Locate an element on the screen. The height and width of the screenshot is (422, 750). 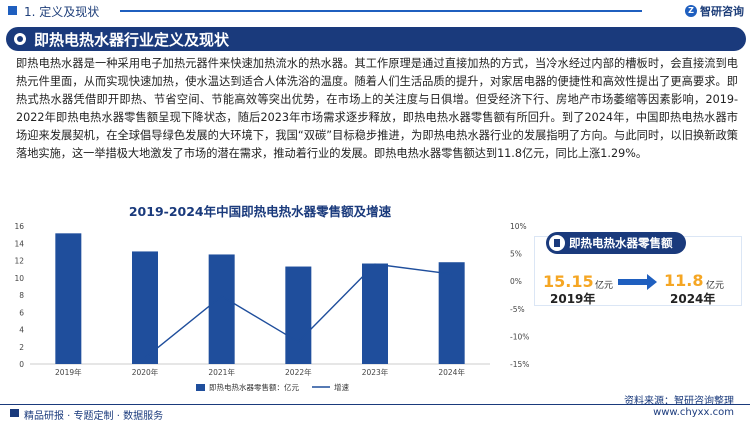
start-value: 15.15 is located at coordinates (568, 281).